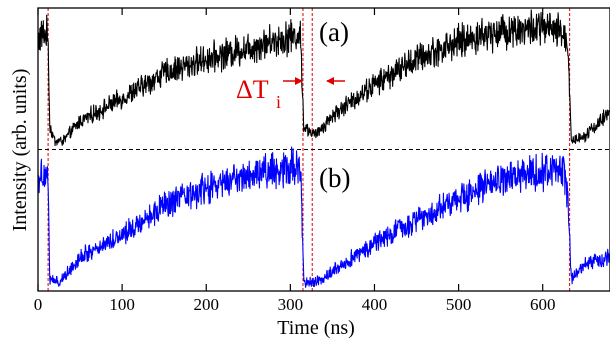 The height and width of the screenshot is (339, 610). What do you see at coordinates (122, 304) in the screenshot?
I see `x-tick-label: 100` at bounding box center [122, 304].